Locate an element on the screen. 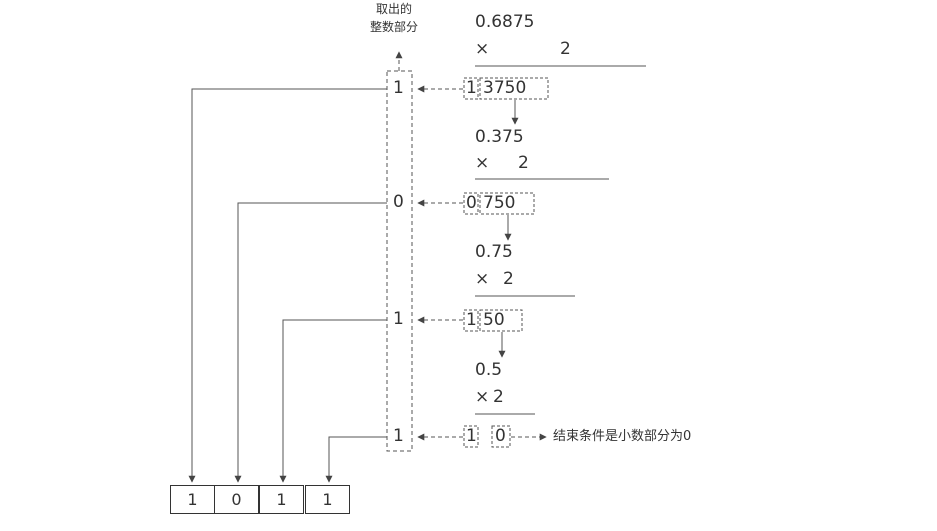  step-4-frac-part: 0 is located at coordinates (500, 436).